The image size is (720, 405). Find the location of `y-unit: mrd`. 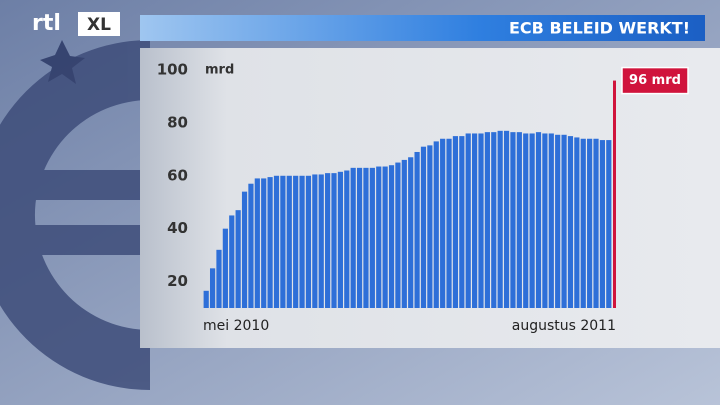

y-unit: mrd is located at coordinates (219, 70).